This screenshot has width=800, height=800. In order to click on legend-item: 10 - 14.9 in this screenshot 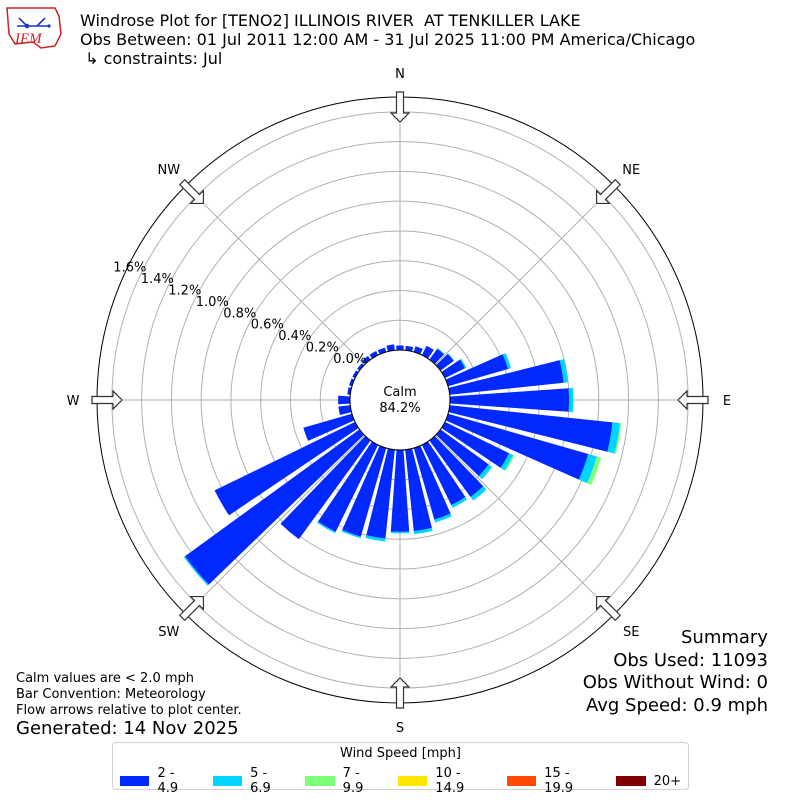, I will do `click(445, 781)`.